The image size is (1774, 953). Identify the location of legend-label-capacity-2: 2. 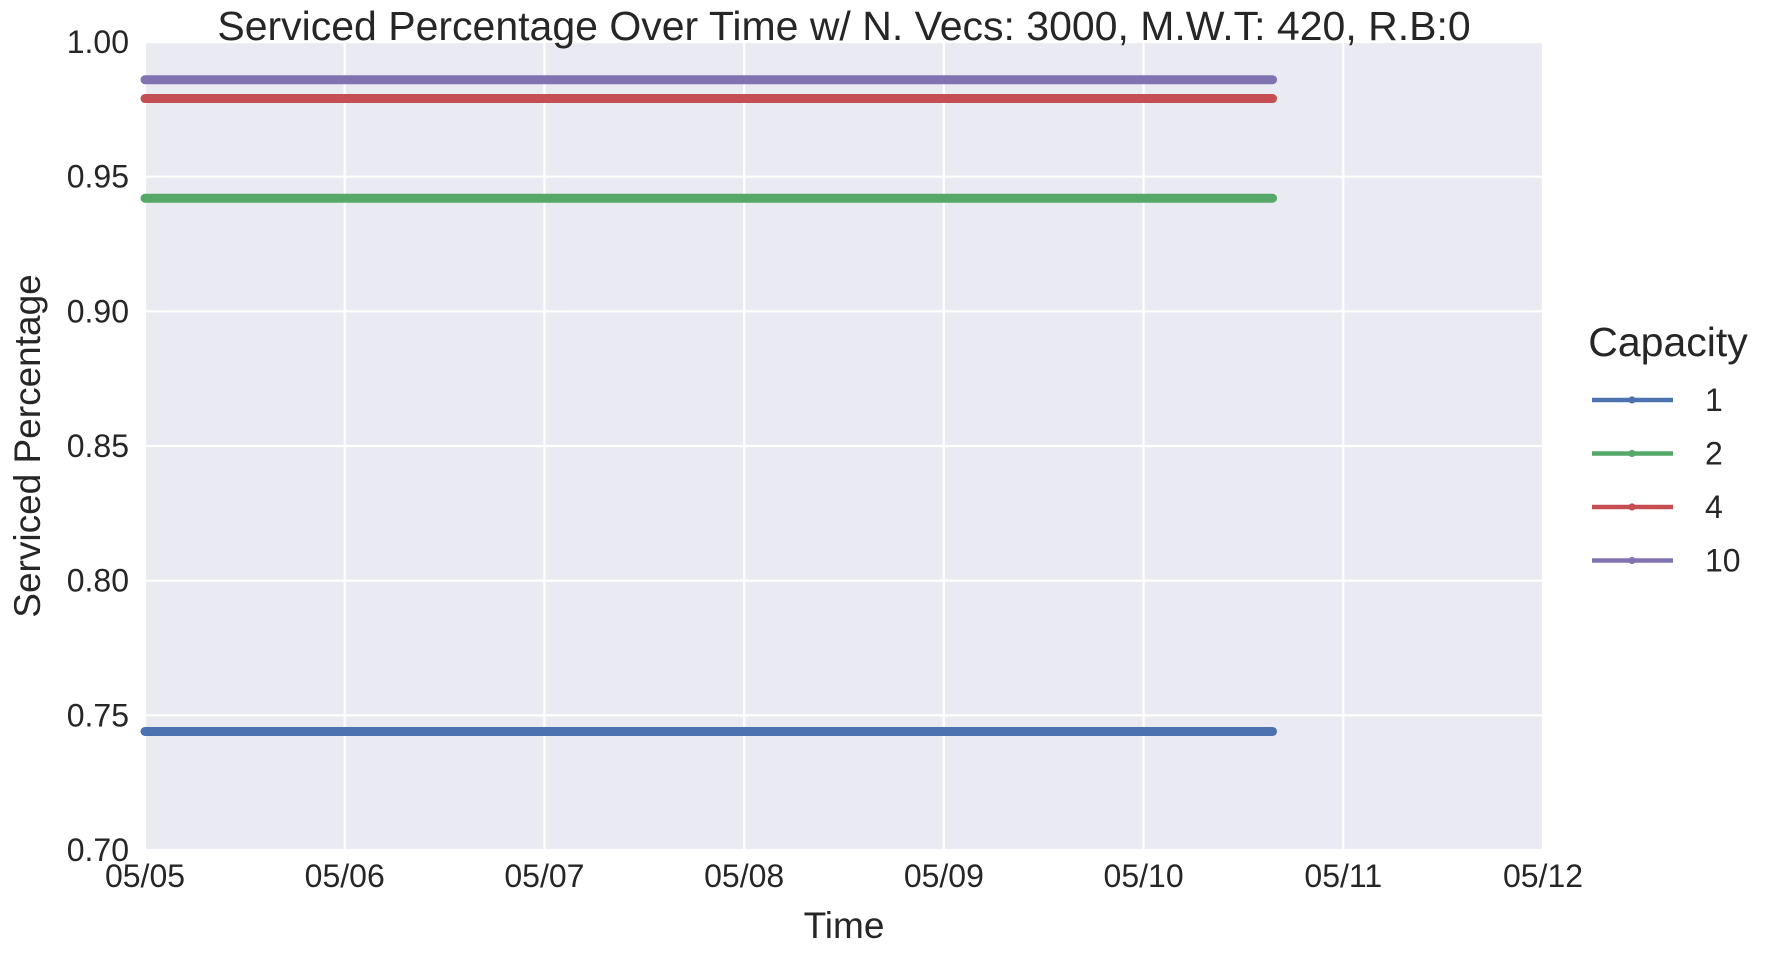
(1714, 454).